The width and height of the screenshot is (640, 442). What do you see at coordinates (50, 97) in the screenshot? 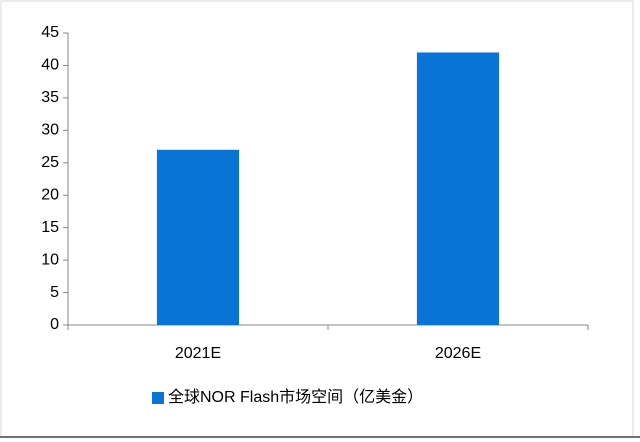
I see `y-tick-label: 35` at bounding box center [50, 97].